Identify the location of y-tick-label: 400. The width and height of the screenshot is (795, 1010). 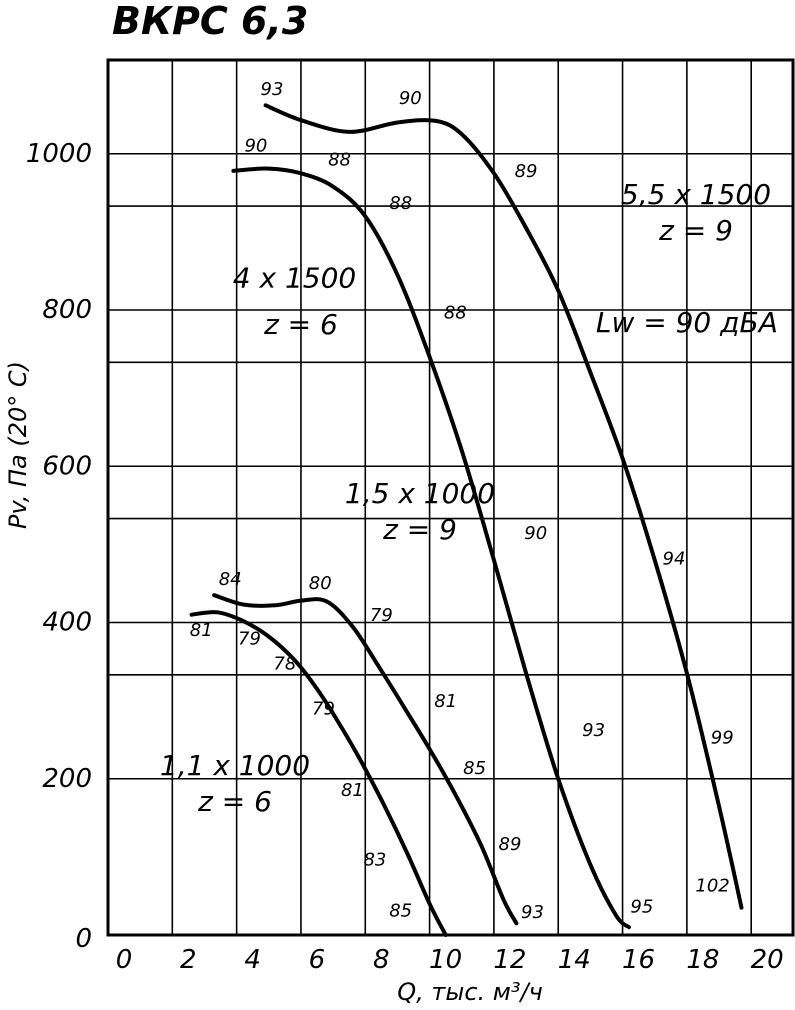
(67, 623).